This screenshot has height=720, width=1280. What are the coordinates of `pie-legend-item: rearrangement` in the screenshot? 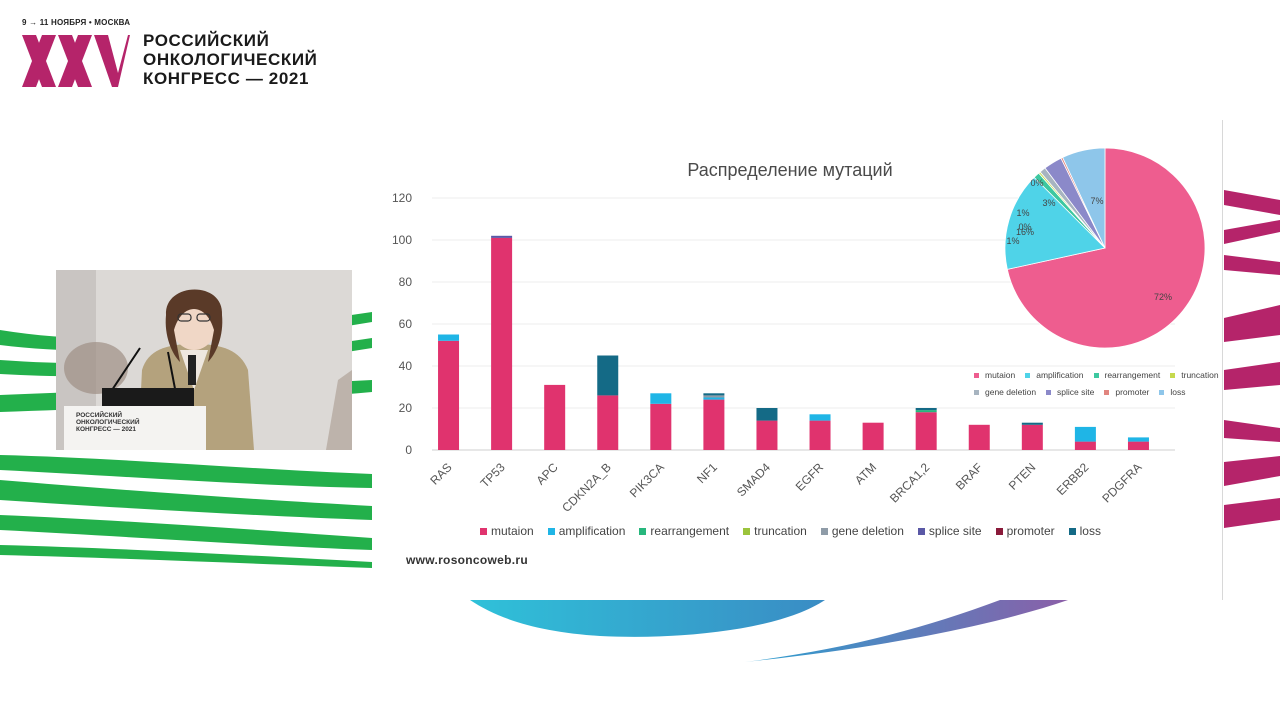 It's located at (1127, 375).